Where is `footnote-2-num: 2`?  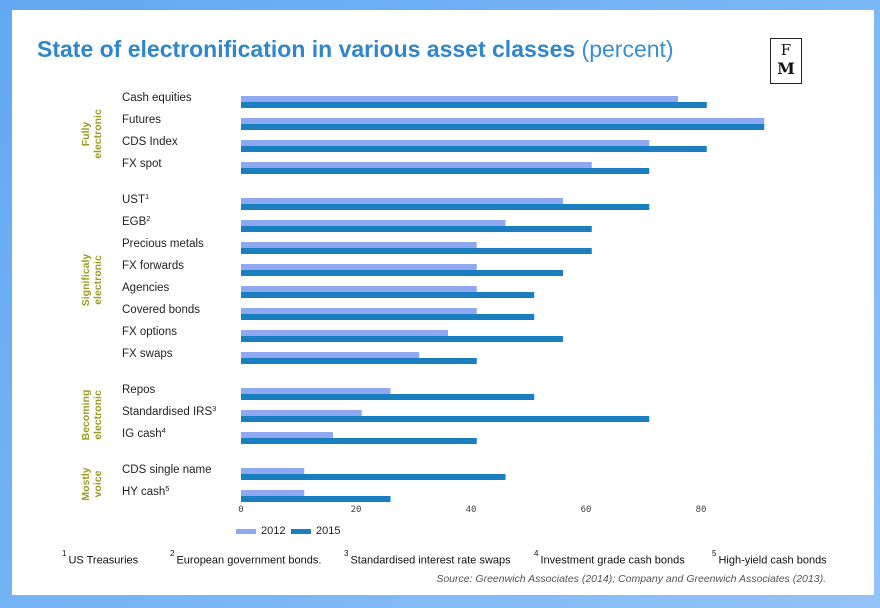 footnote-2-num: 2 is located at coordinates (172, 553).